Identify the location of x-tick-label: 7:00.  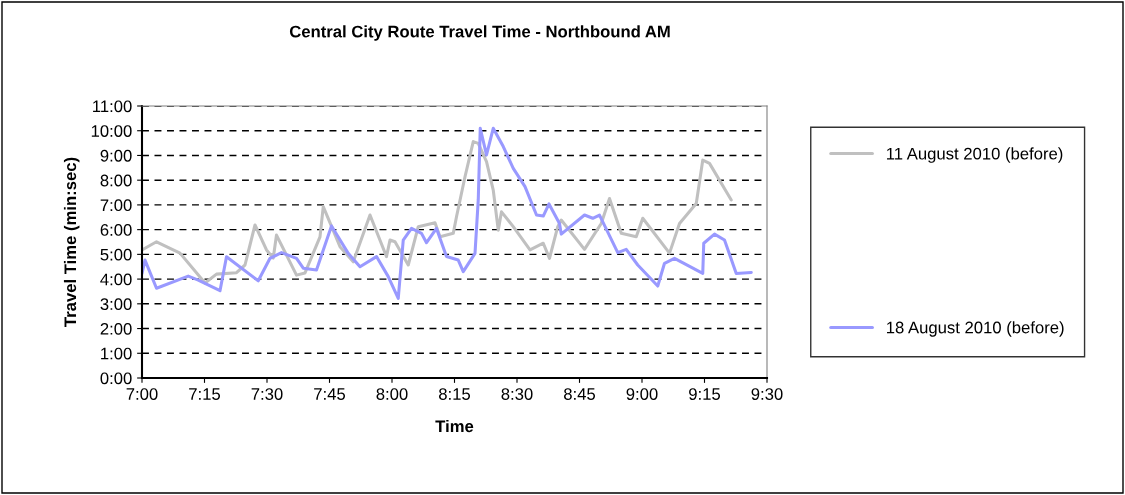
(142, 394).